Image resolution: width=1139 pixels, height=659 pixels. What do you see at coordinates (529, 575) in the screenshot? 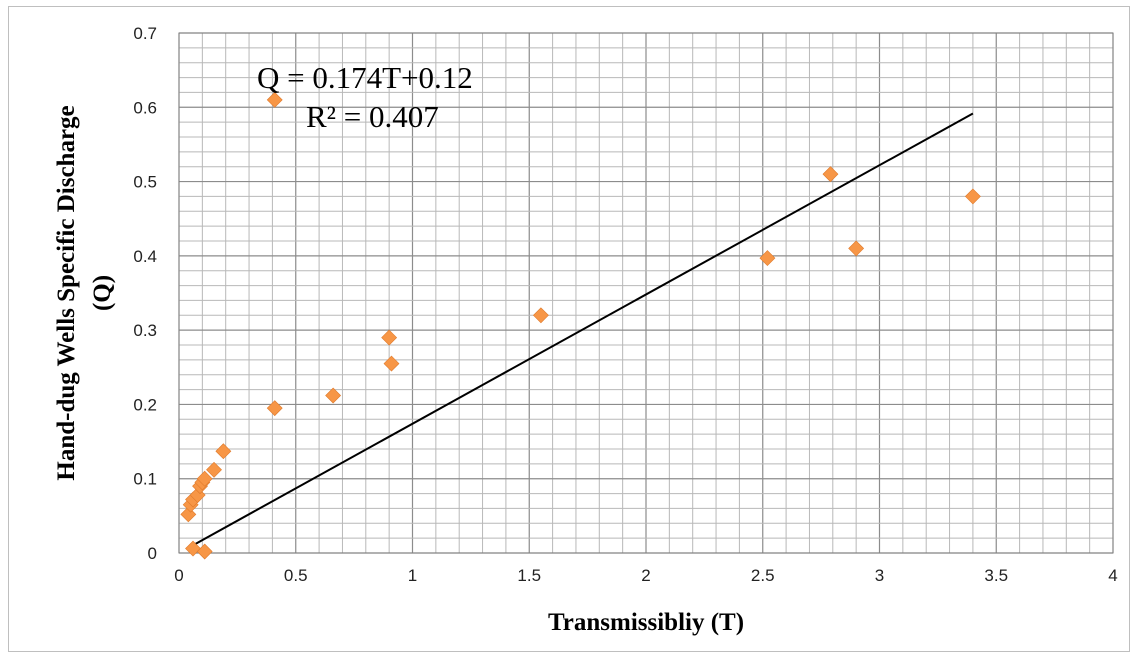
I see `x-tick-label: 1.5` at bounding box center [529, 575].